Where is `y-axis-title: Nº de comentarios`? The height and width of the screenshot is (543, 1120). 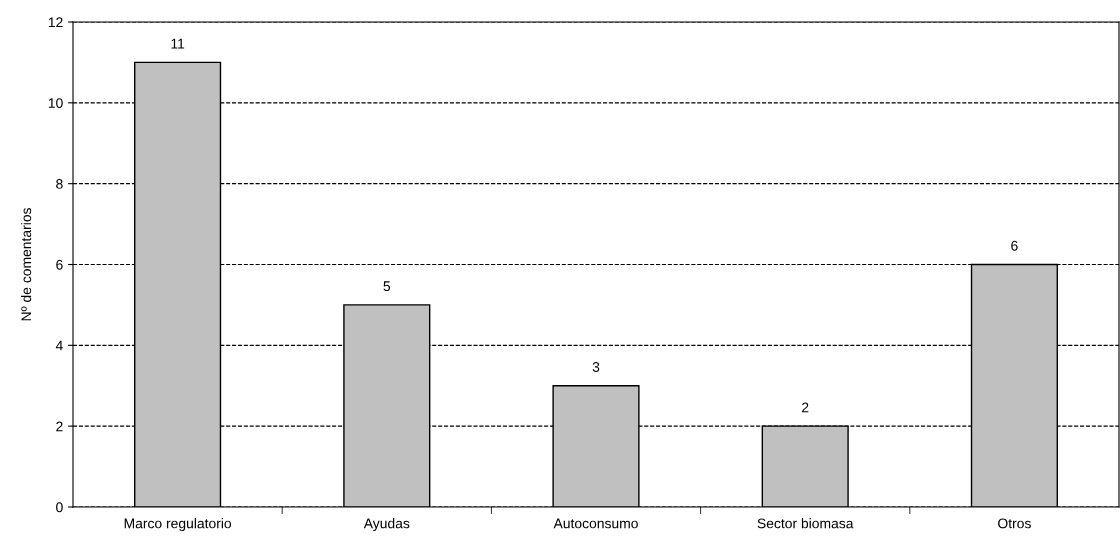
y-axis-title: Nº de comentarios is located at coordinates (26, 264).